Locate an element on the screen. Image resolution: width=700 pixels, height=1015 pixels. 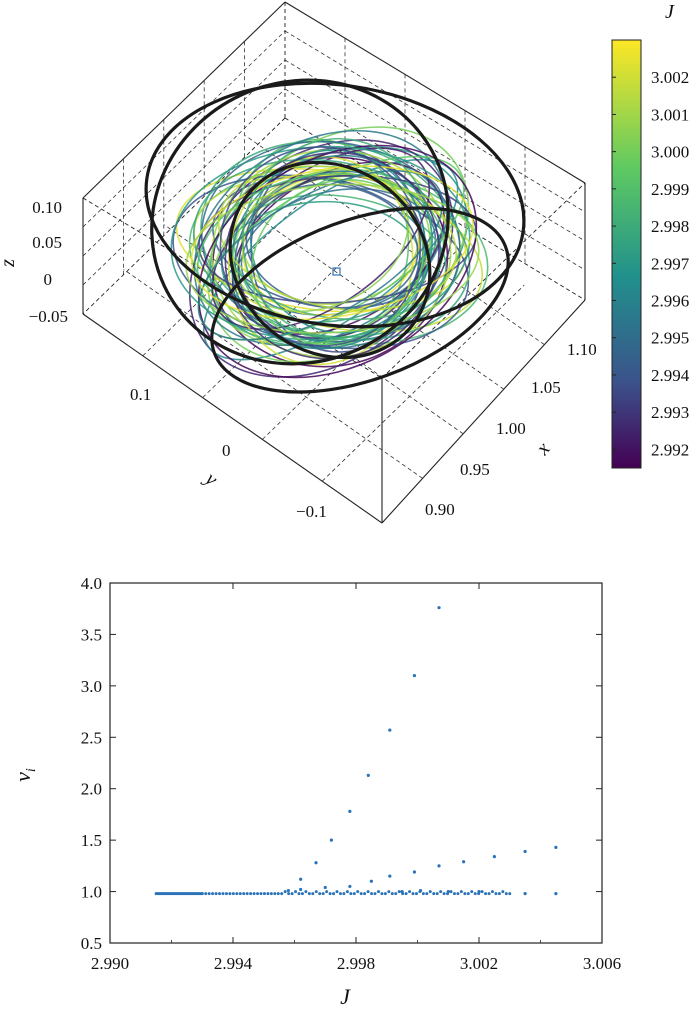
y-tick-label: 0.1 is located at coordinates (140, 394).